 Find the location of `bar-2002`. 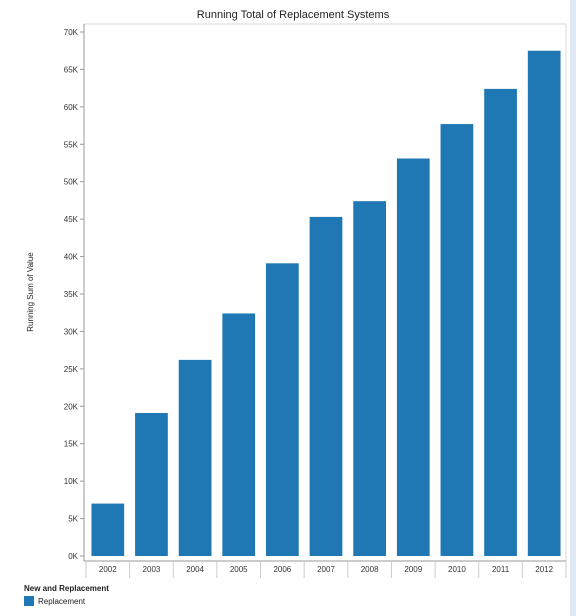

bar-2002 is located at coordinates (108, 529).